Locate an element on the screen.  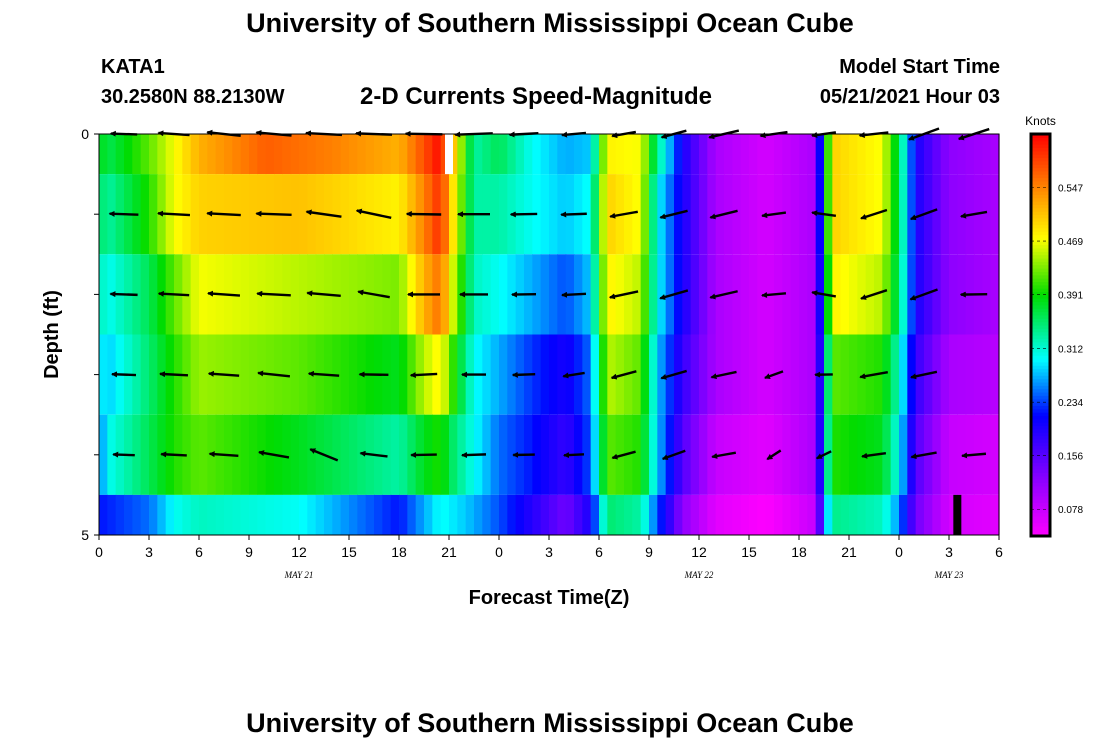
x-tick-label: 18 is located at coordinates (799, 552).